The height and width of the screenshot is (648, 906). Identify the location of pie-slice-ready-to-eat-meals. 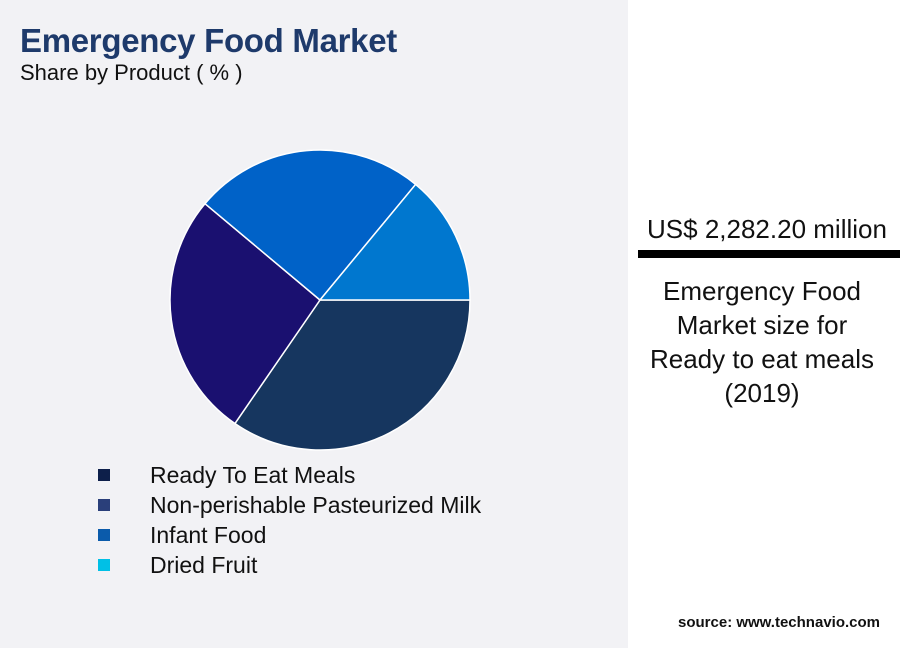
(352, 375).